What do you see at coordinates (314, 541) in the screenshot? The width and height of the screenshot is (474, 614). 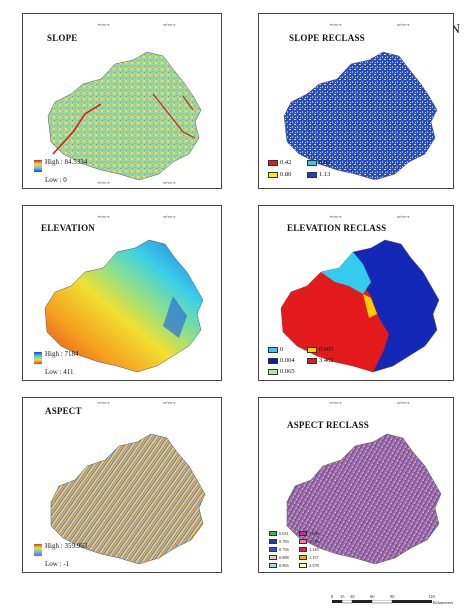 I see `legend-label: 1.118` at bounding box center [314, 541].